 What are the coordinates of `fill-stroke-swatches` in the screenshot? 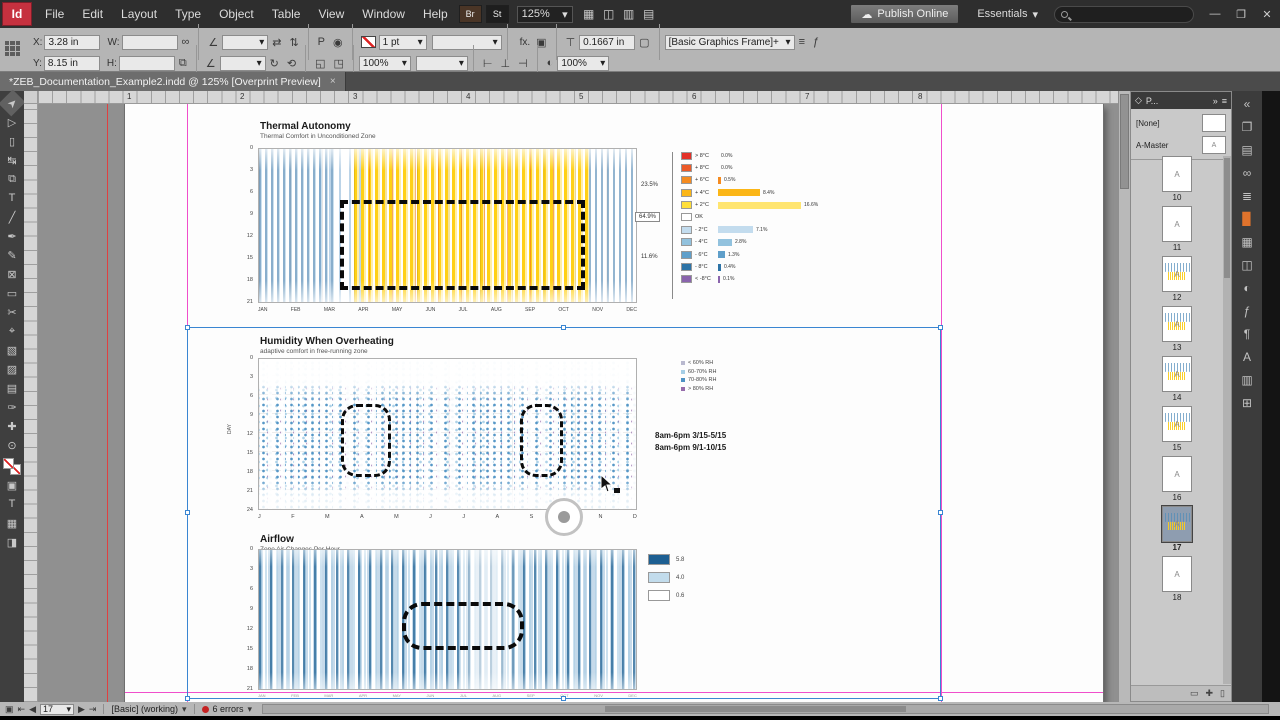 It's located at (12, 466).